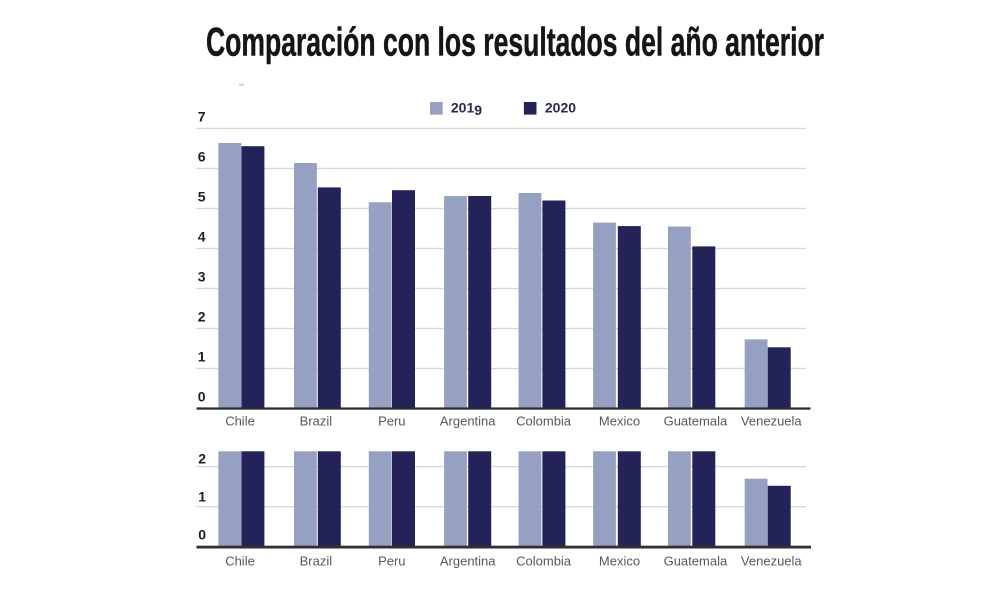 The width and height of the screenshot is (1000, 590). Describe the element at coordinates (560, 108) in the screenshot. I see `svg-text: 2020` at that location.